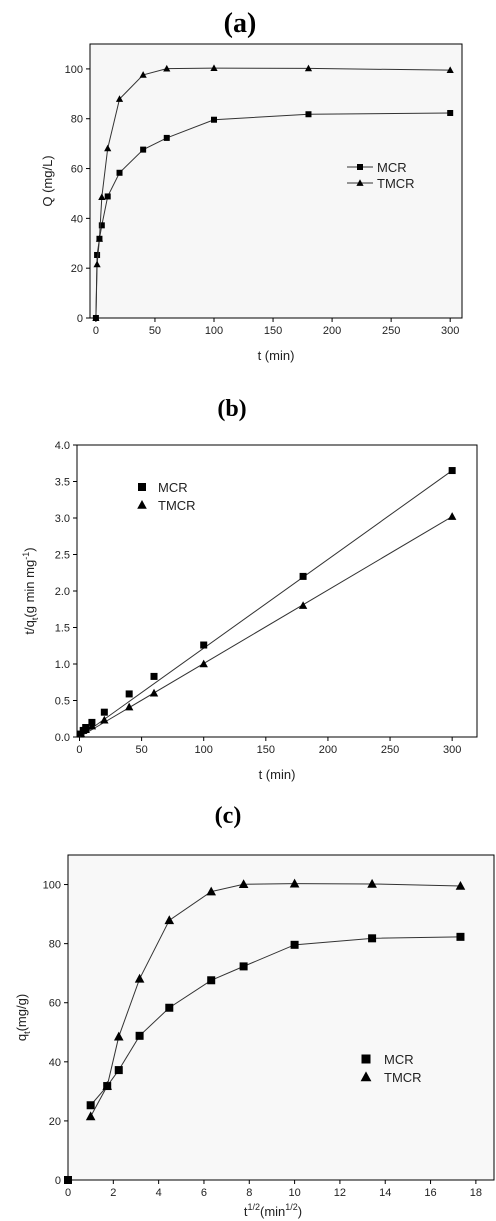 This screenshot has width=496, height=1221. Describe the element at coordinates (62, 446) in the screenshot. I see `y-tick-label: 4.0` at that location.